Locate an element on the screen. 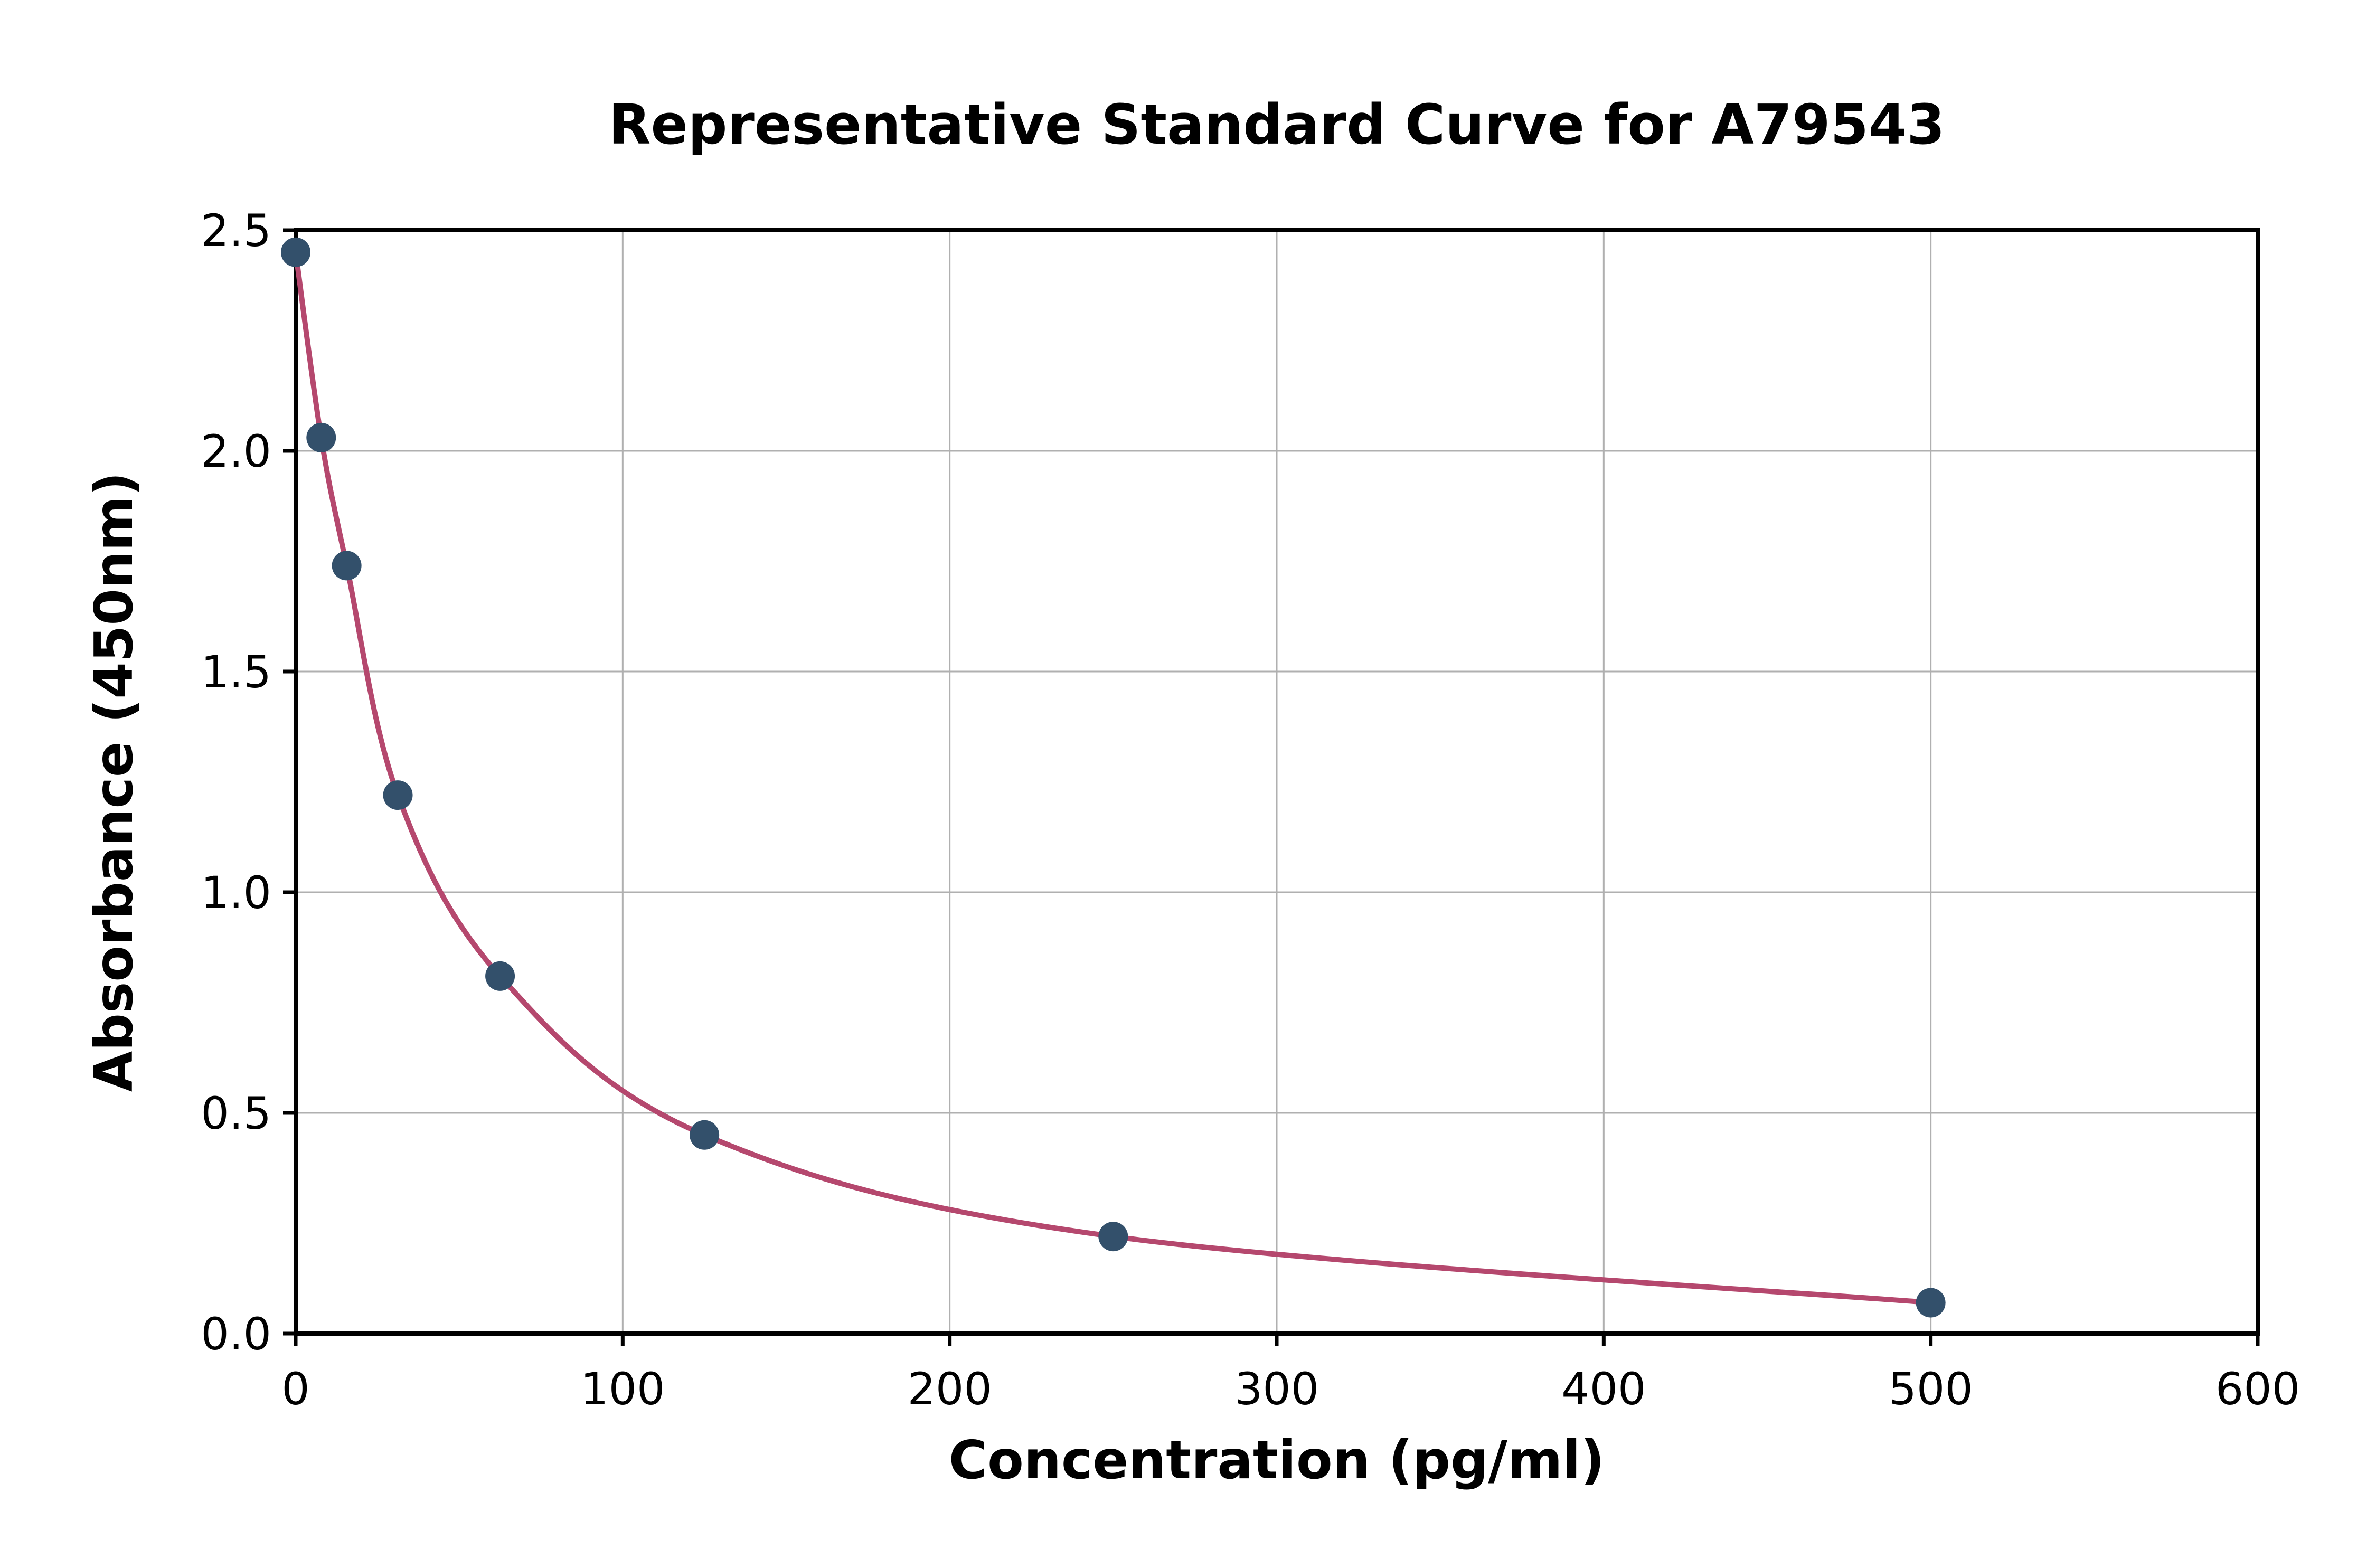 This screenshot has height=1568, width=2376. y-tick-label: 0.5 is located at coordinates (236, 1114).